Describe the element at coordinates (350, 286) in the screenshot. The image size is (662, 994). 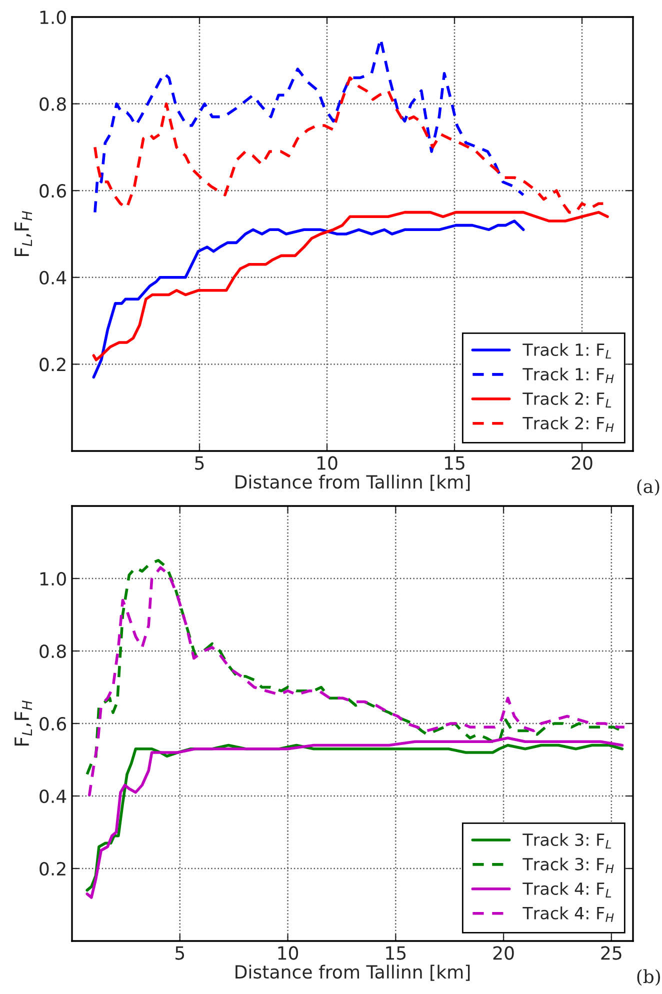
I see `line-series` at that location.